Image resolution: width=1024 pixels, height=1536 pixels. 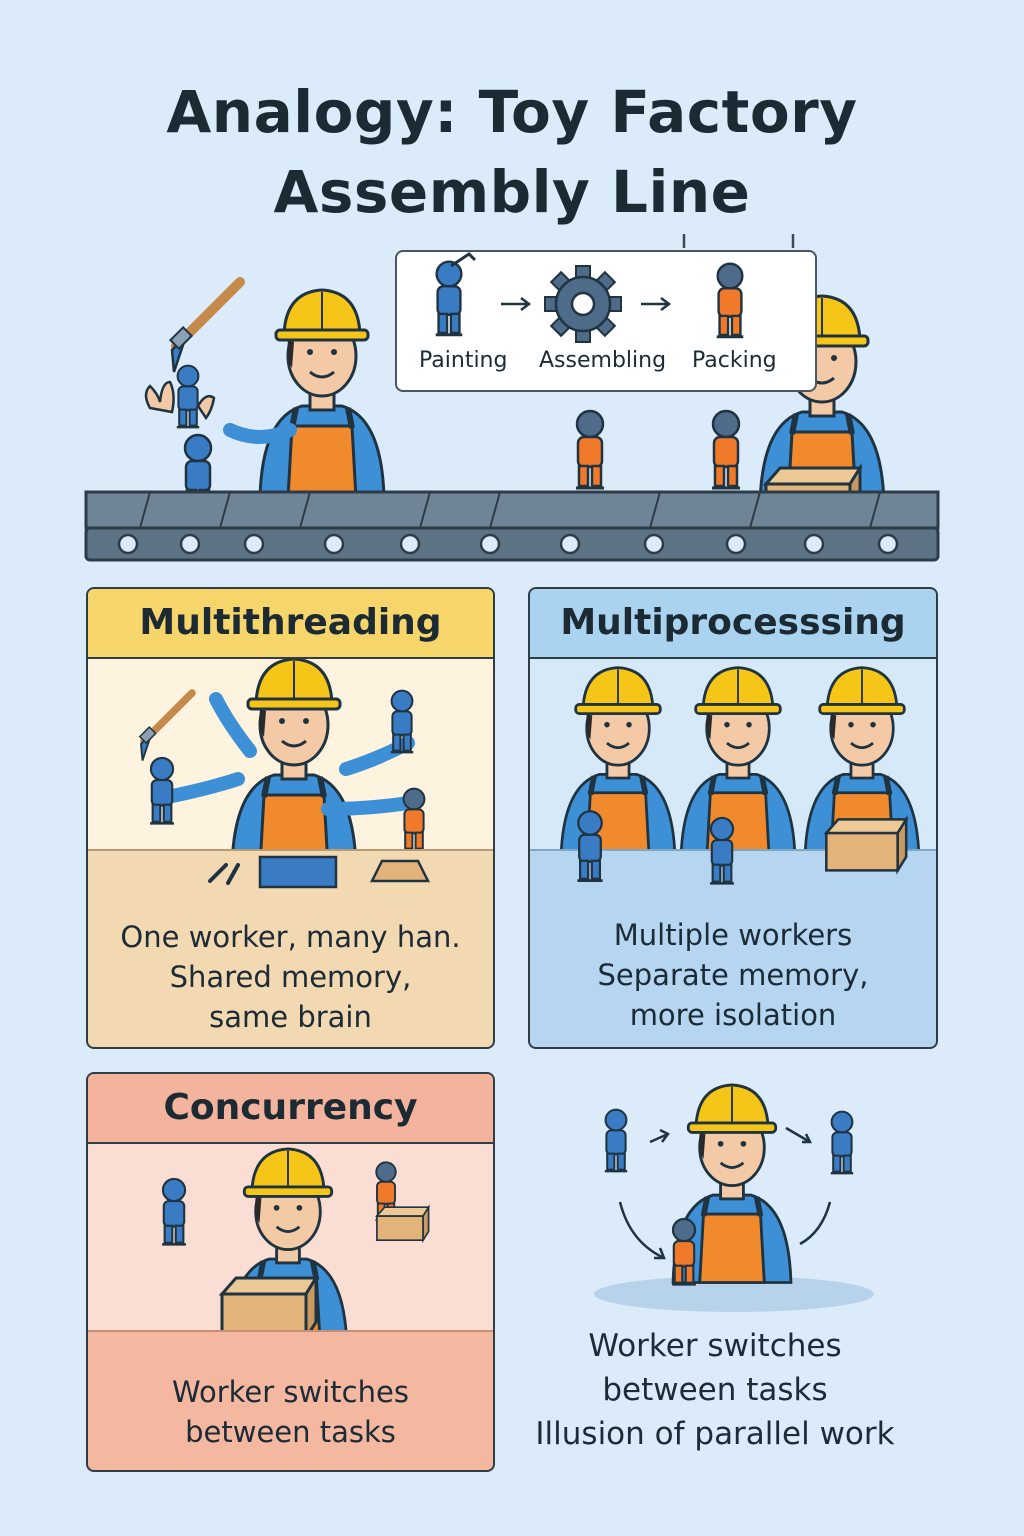 I want to click on paintbrush-icon, so click(x=205, y=327).